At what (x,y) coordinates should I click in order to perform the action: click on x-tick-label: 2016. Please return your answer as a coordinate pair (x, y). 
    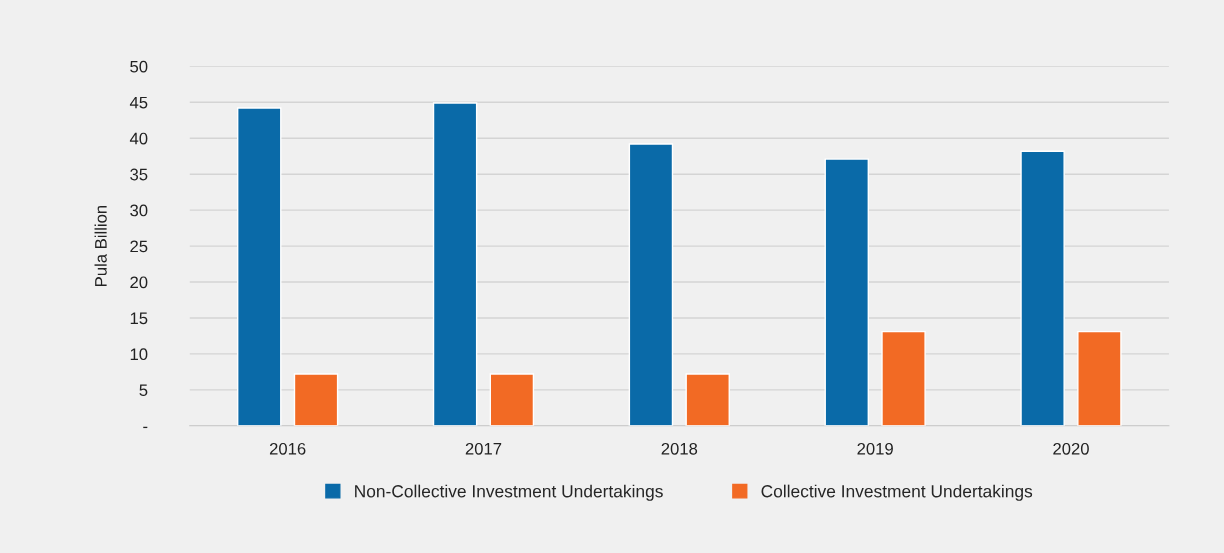
    Looking at the image, I should click on (287, 448).